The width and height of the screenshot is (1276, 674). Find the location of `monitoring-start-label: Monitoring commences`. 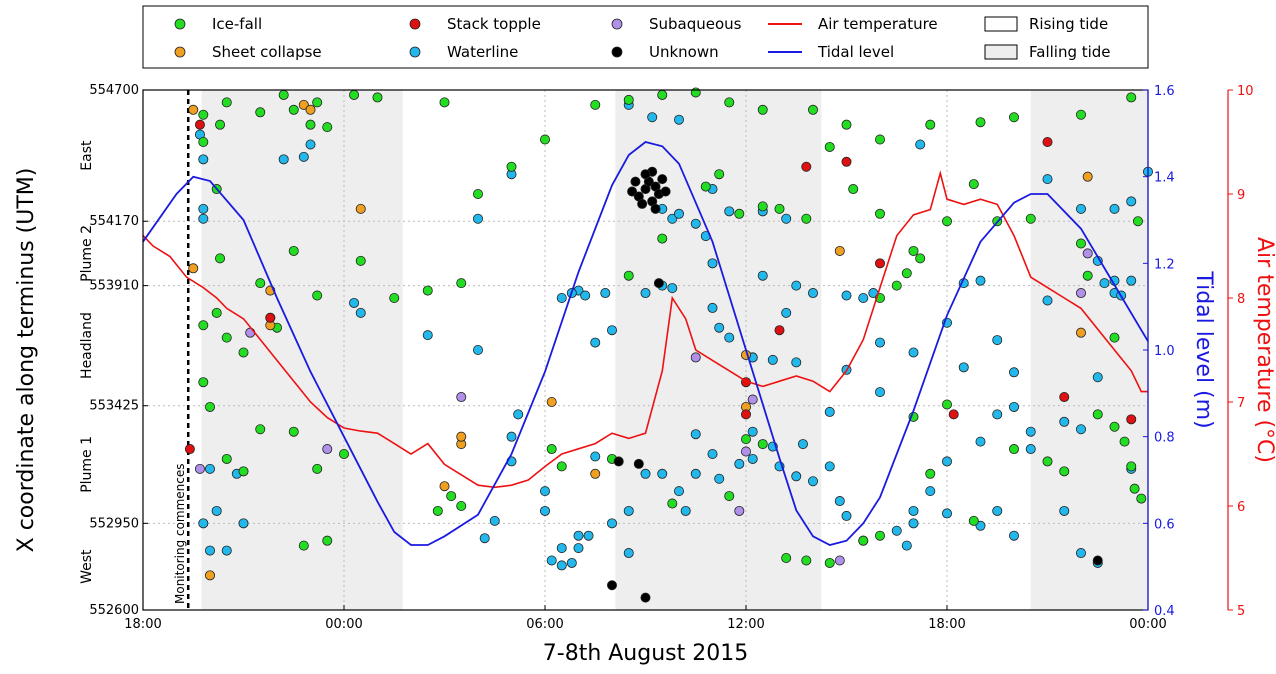

monitoring-start-label: Monitoring commences is located at coordinates (180, 533).